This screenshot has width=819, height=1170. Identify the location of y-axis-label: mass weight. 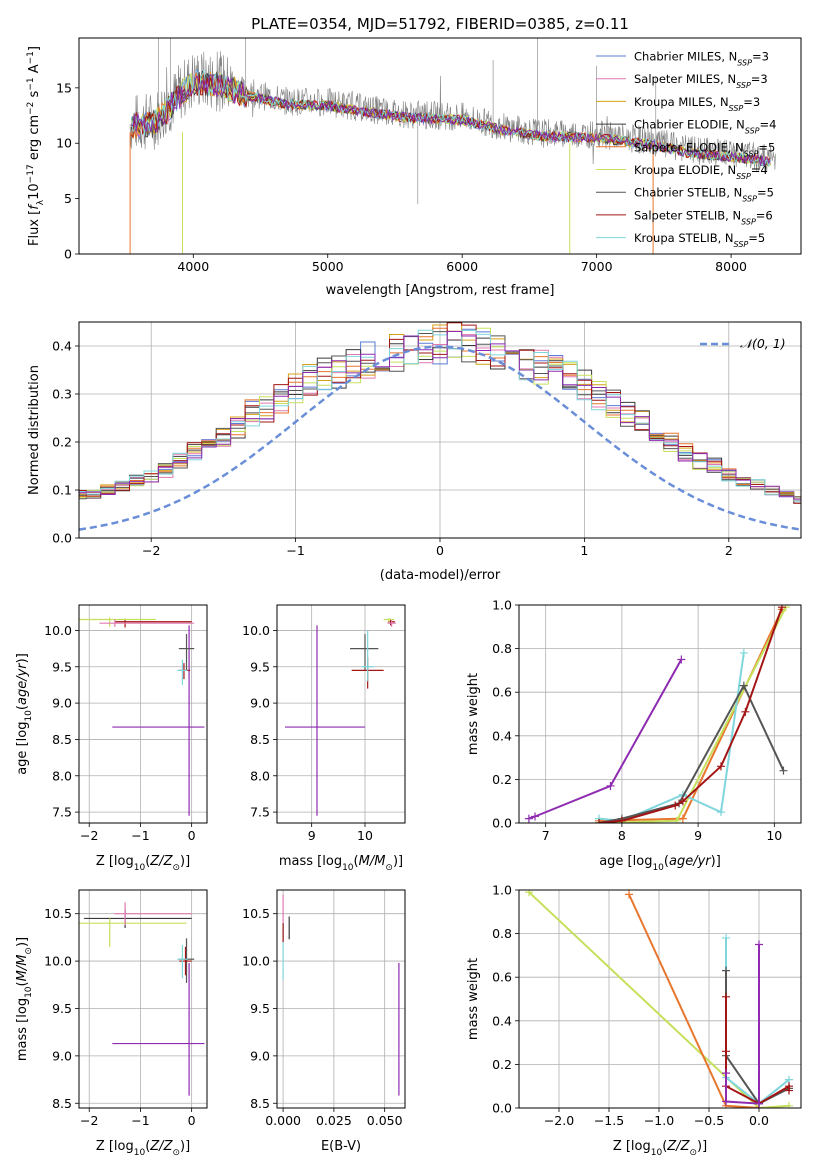
(473, 714).